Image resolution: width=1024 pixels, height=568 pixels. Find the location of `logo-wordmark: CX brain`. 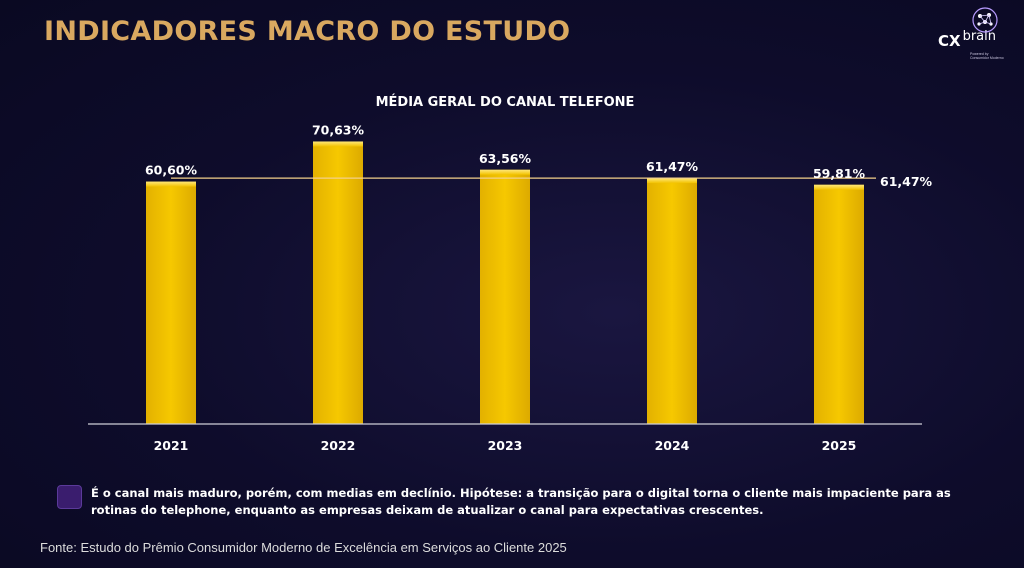

logo-wordmark: CX brain is located at coordinates (967, 39).